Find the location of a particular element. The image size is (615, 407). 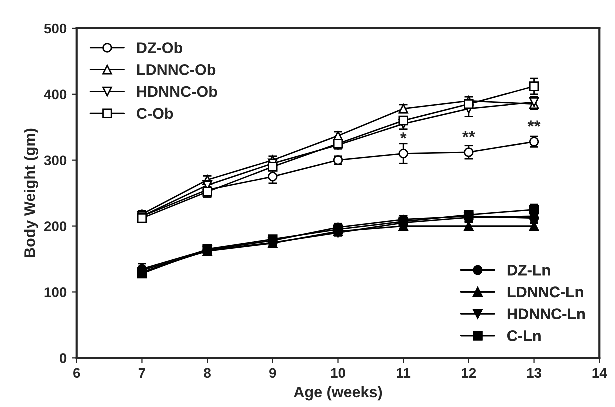

x-tick-label: 8 is located at coordinates (207, 373).